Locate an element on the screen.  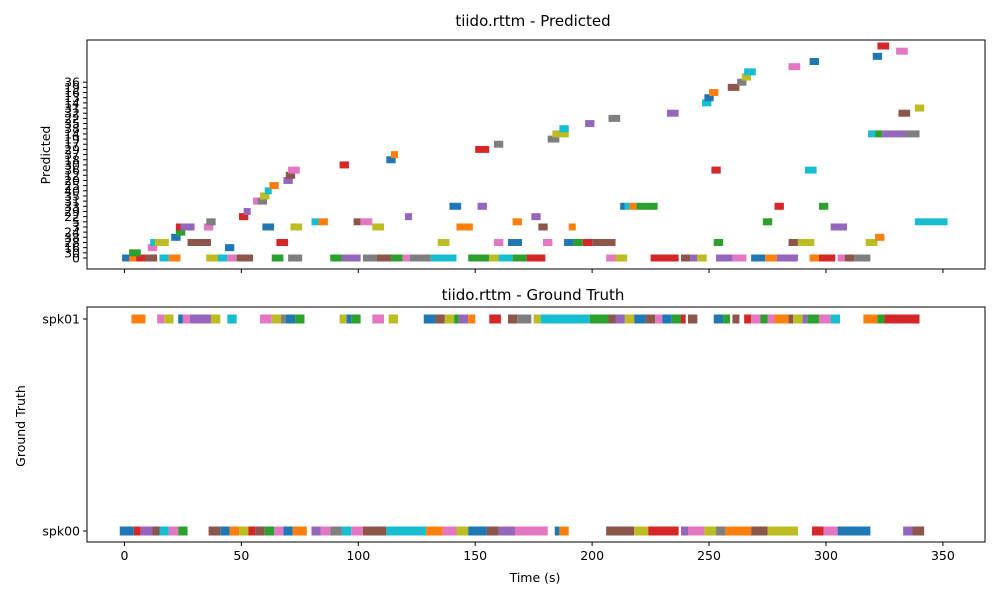
predicted-y-tick-label: 22 is located at coordinates (72, 216).